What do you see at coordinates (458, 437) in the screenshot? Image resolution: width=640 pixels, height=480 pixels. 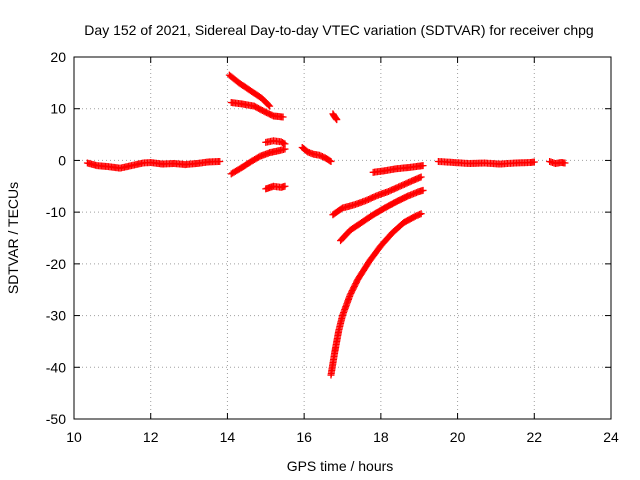 I see `x-tick-label: 20` at bounding box center [458, 437].